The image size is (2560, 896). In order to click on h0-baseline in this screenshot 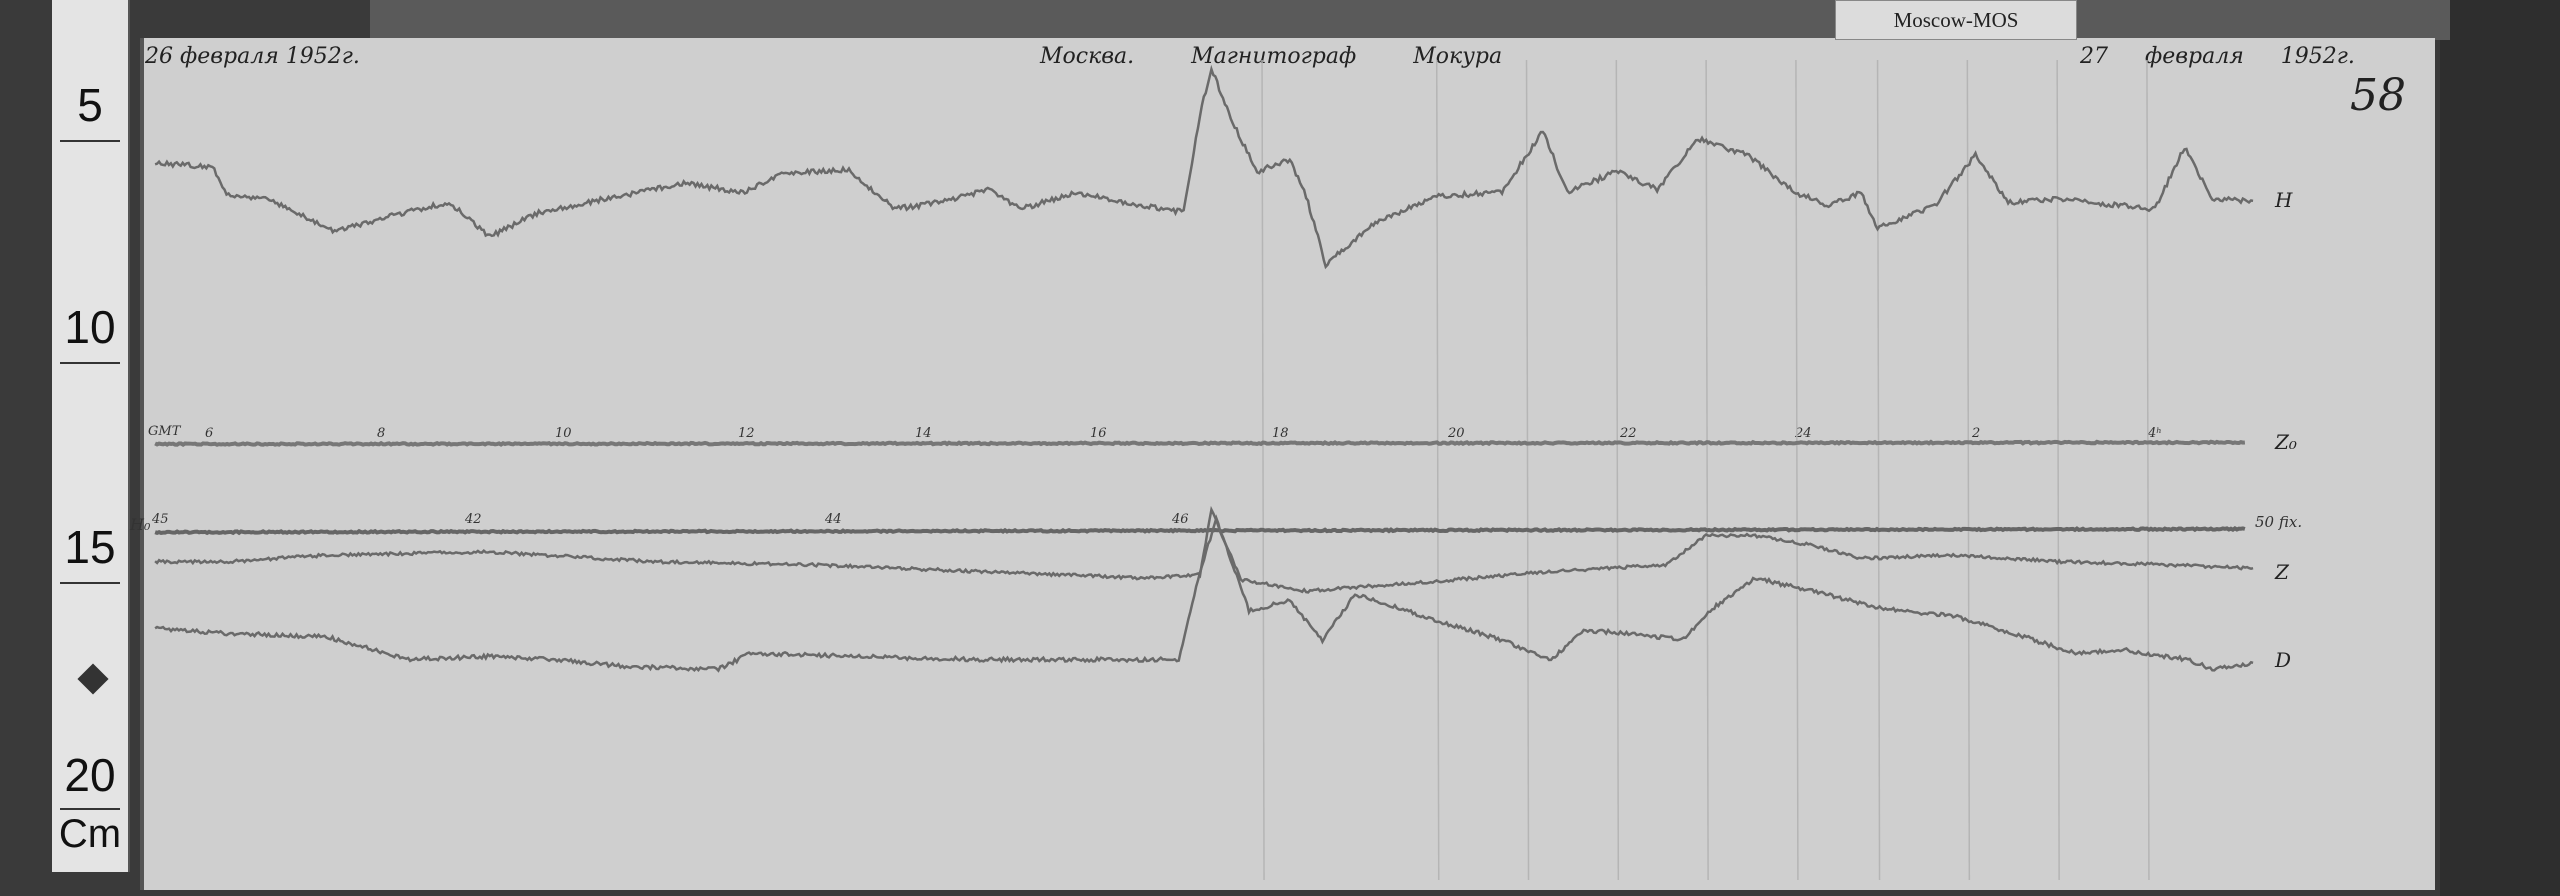, I will do `click(1200, 530)`.